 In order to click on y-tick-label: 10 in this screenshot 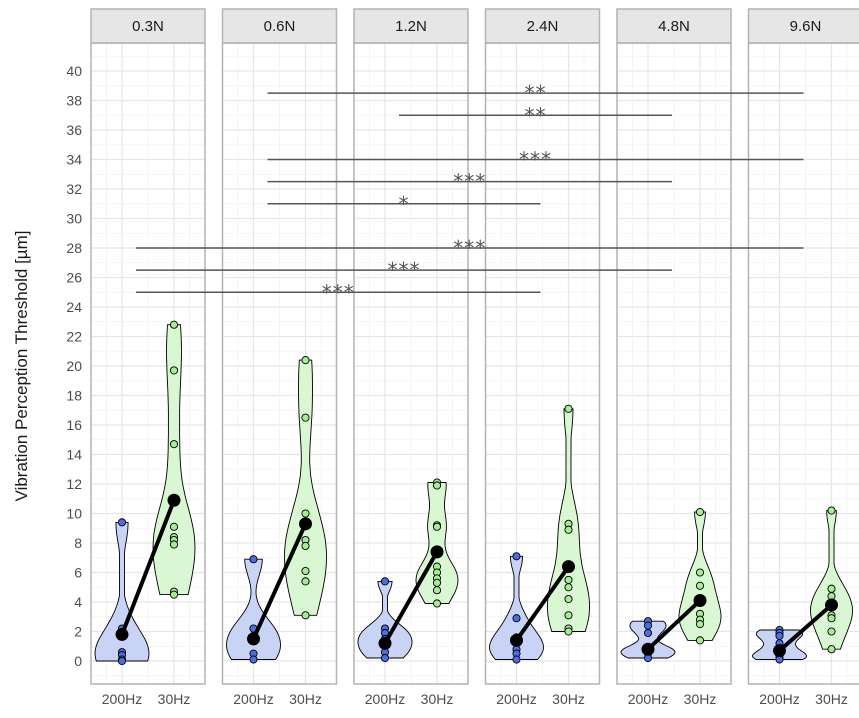, I will do `click(74, 514)`.